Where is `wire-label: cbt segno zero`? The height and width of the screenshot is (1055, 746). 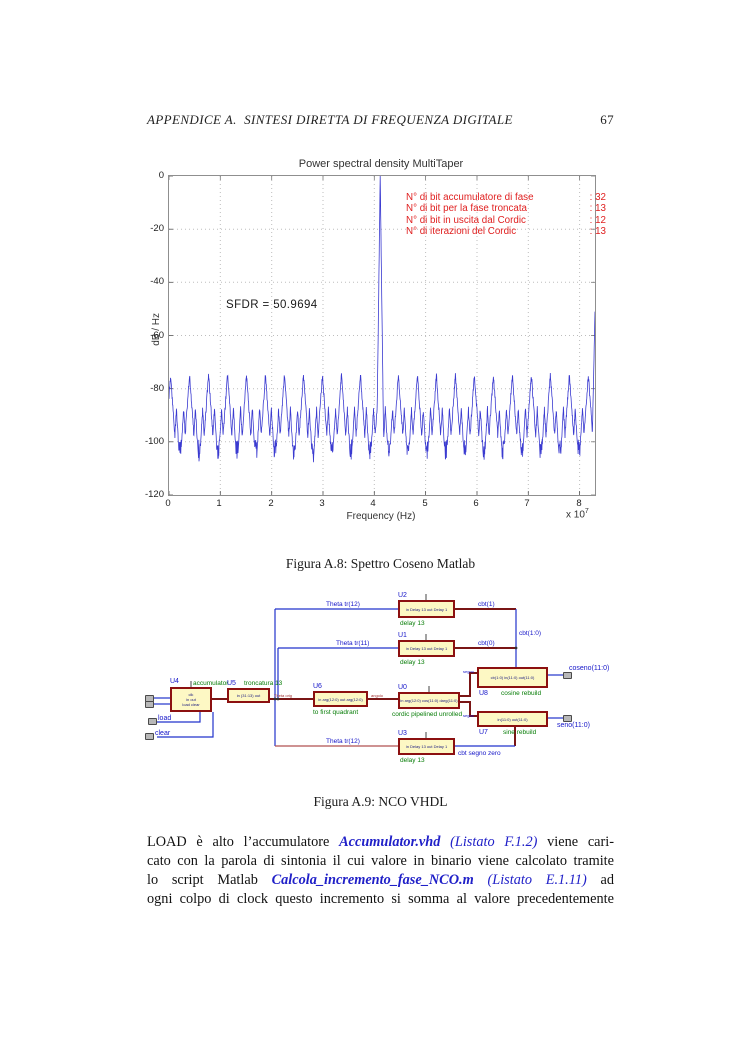
wire-label: cbt segno zero is located at coordinates (479, 753).